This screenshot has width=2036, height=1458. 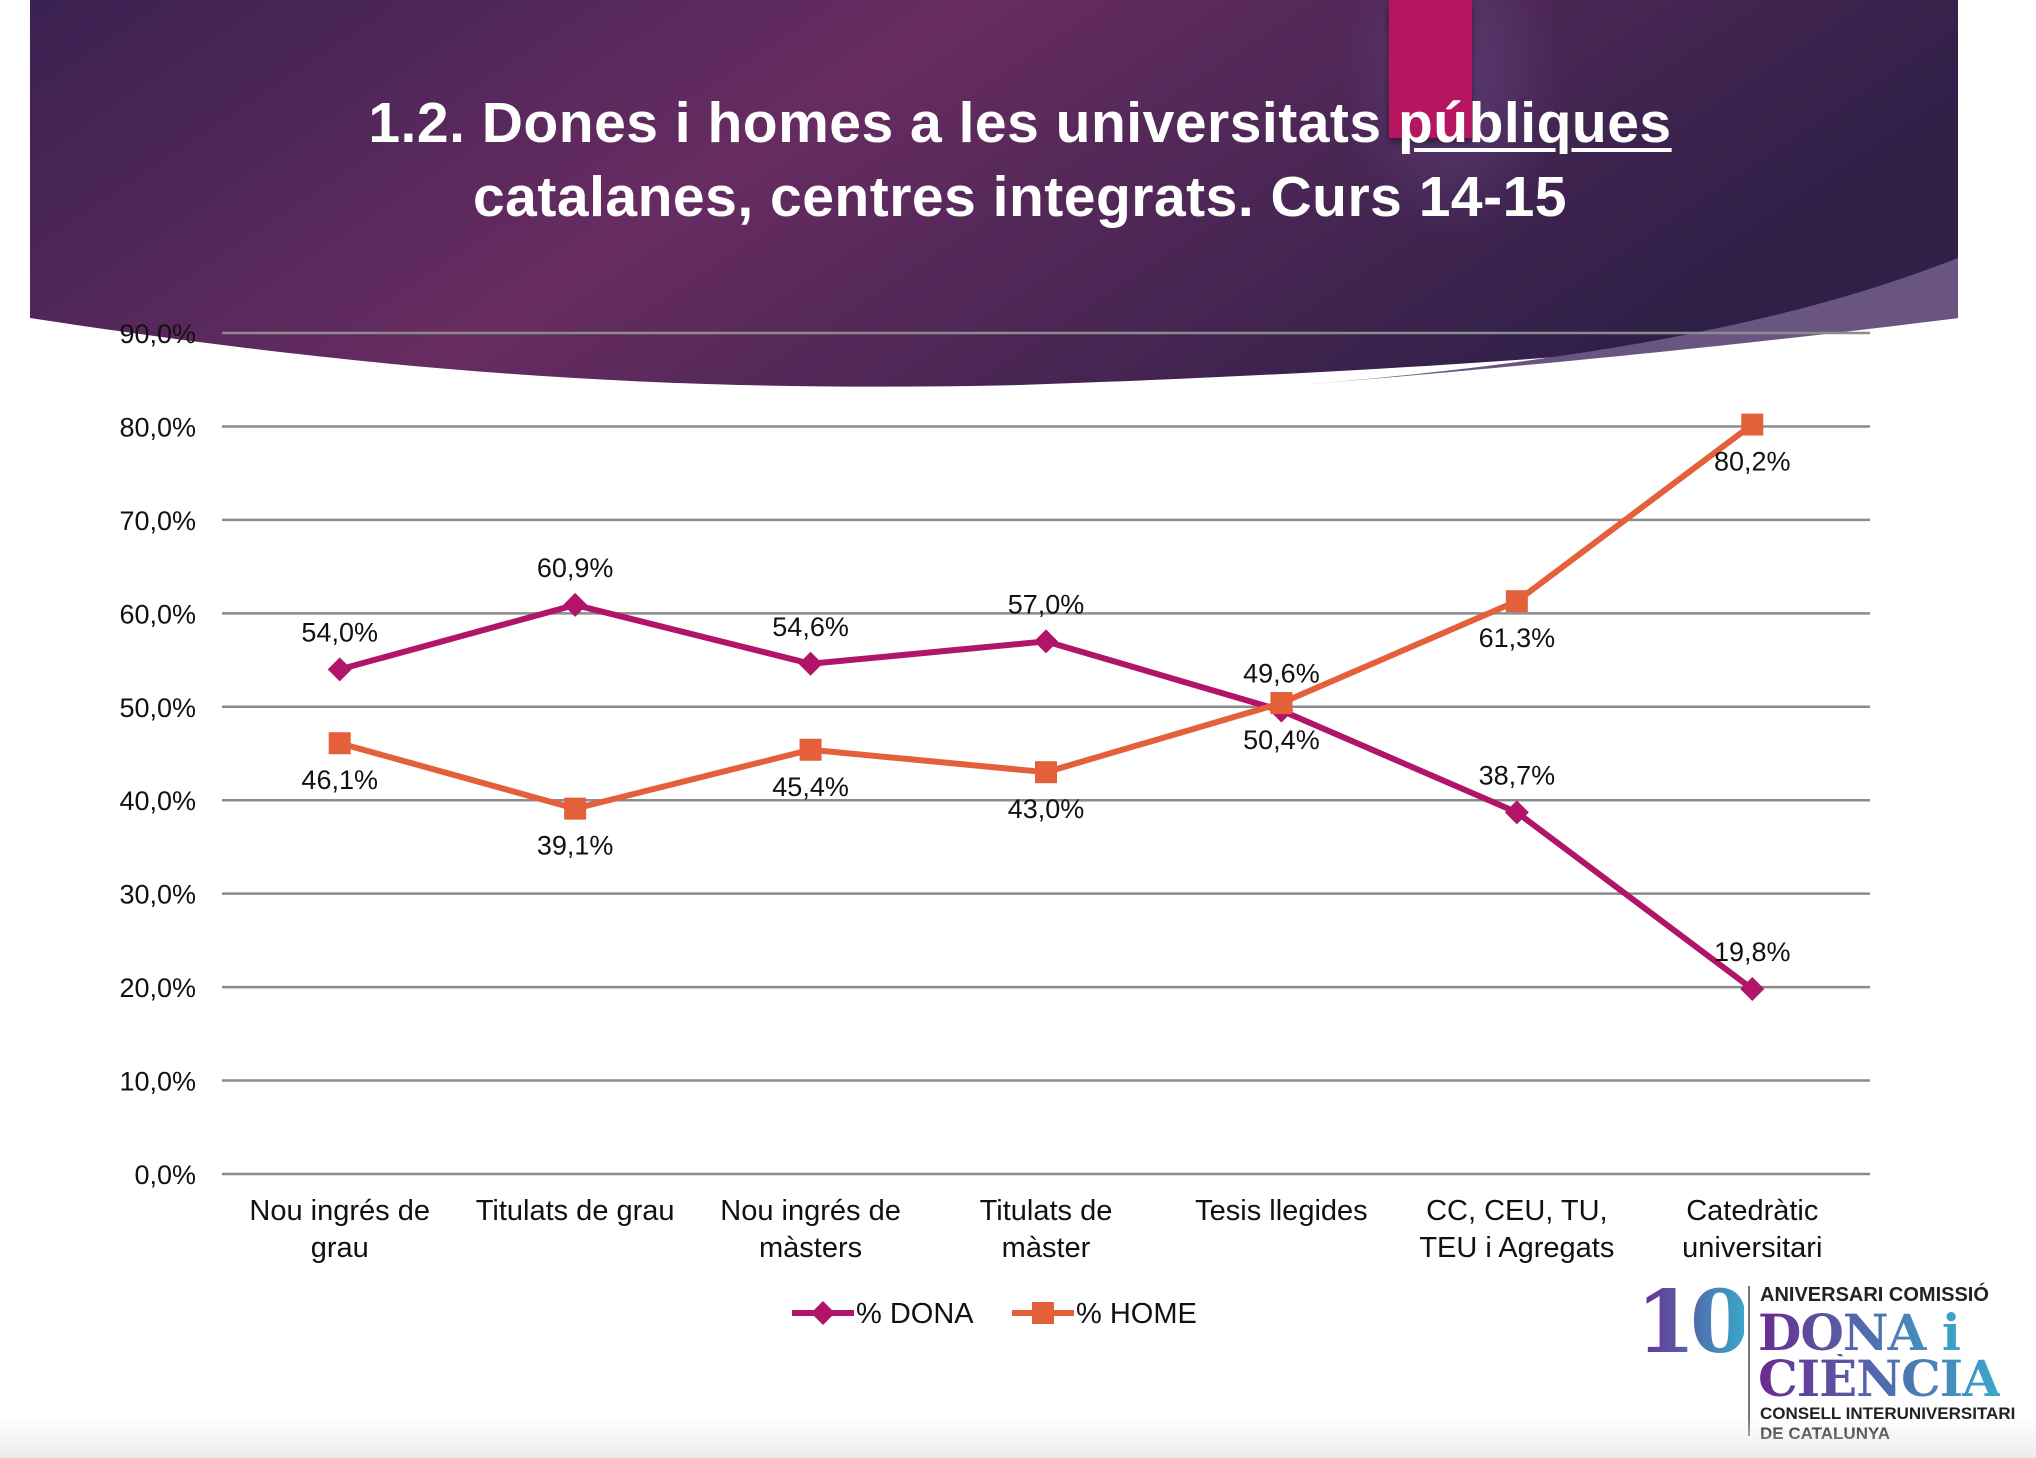 I want to click on x-category-label-line: Titulats de grau, so click(x=575, y=1211).